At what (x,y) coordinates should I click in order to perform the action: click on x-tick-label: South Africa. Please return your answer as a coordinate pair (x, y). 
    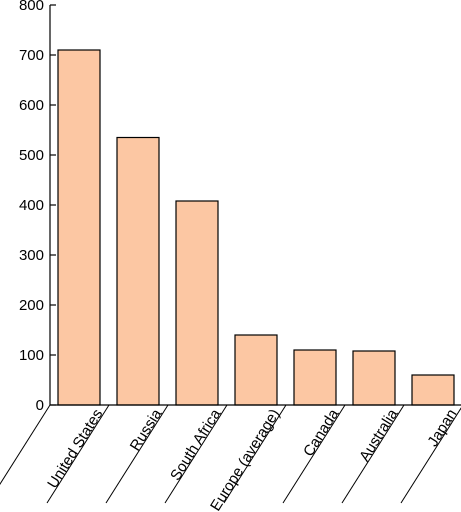
    Looking at the image, I should click on (196, 445).